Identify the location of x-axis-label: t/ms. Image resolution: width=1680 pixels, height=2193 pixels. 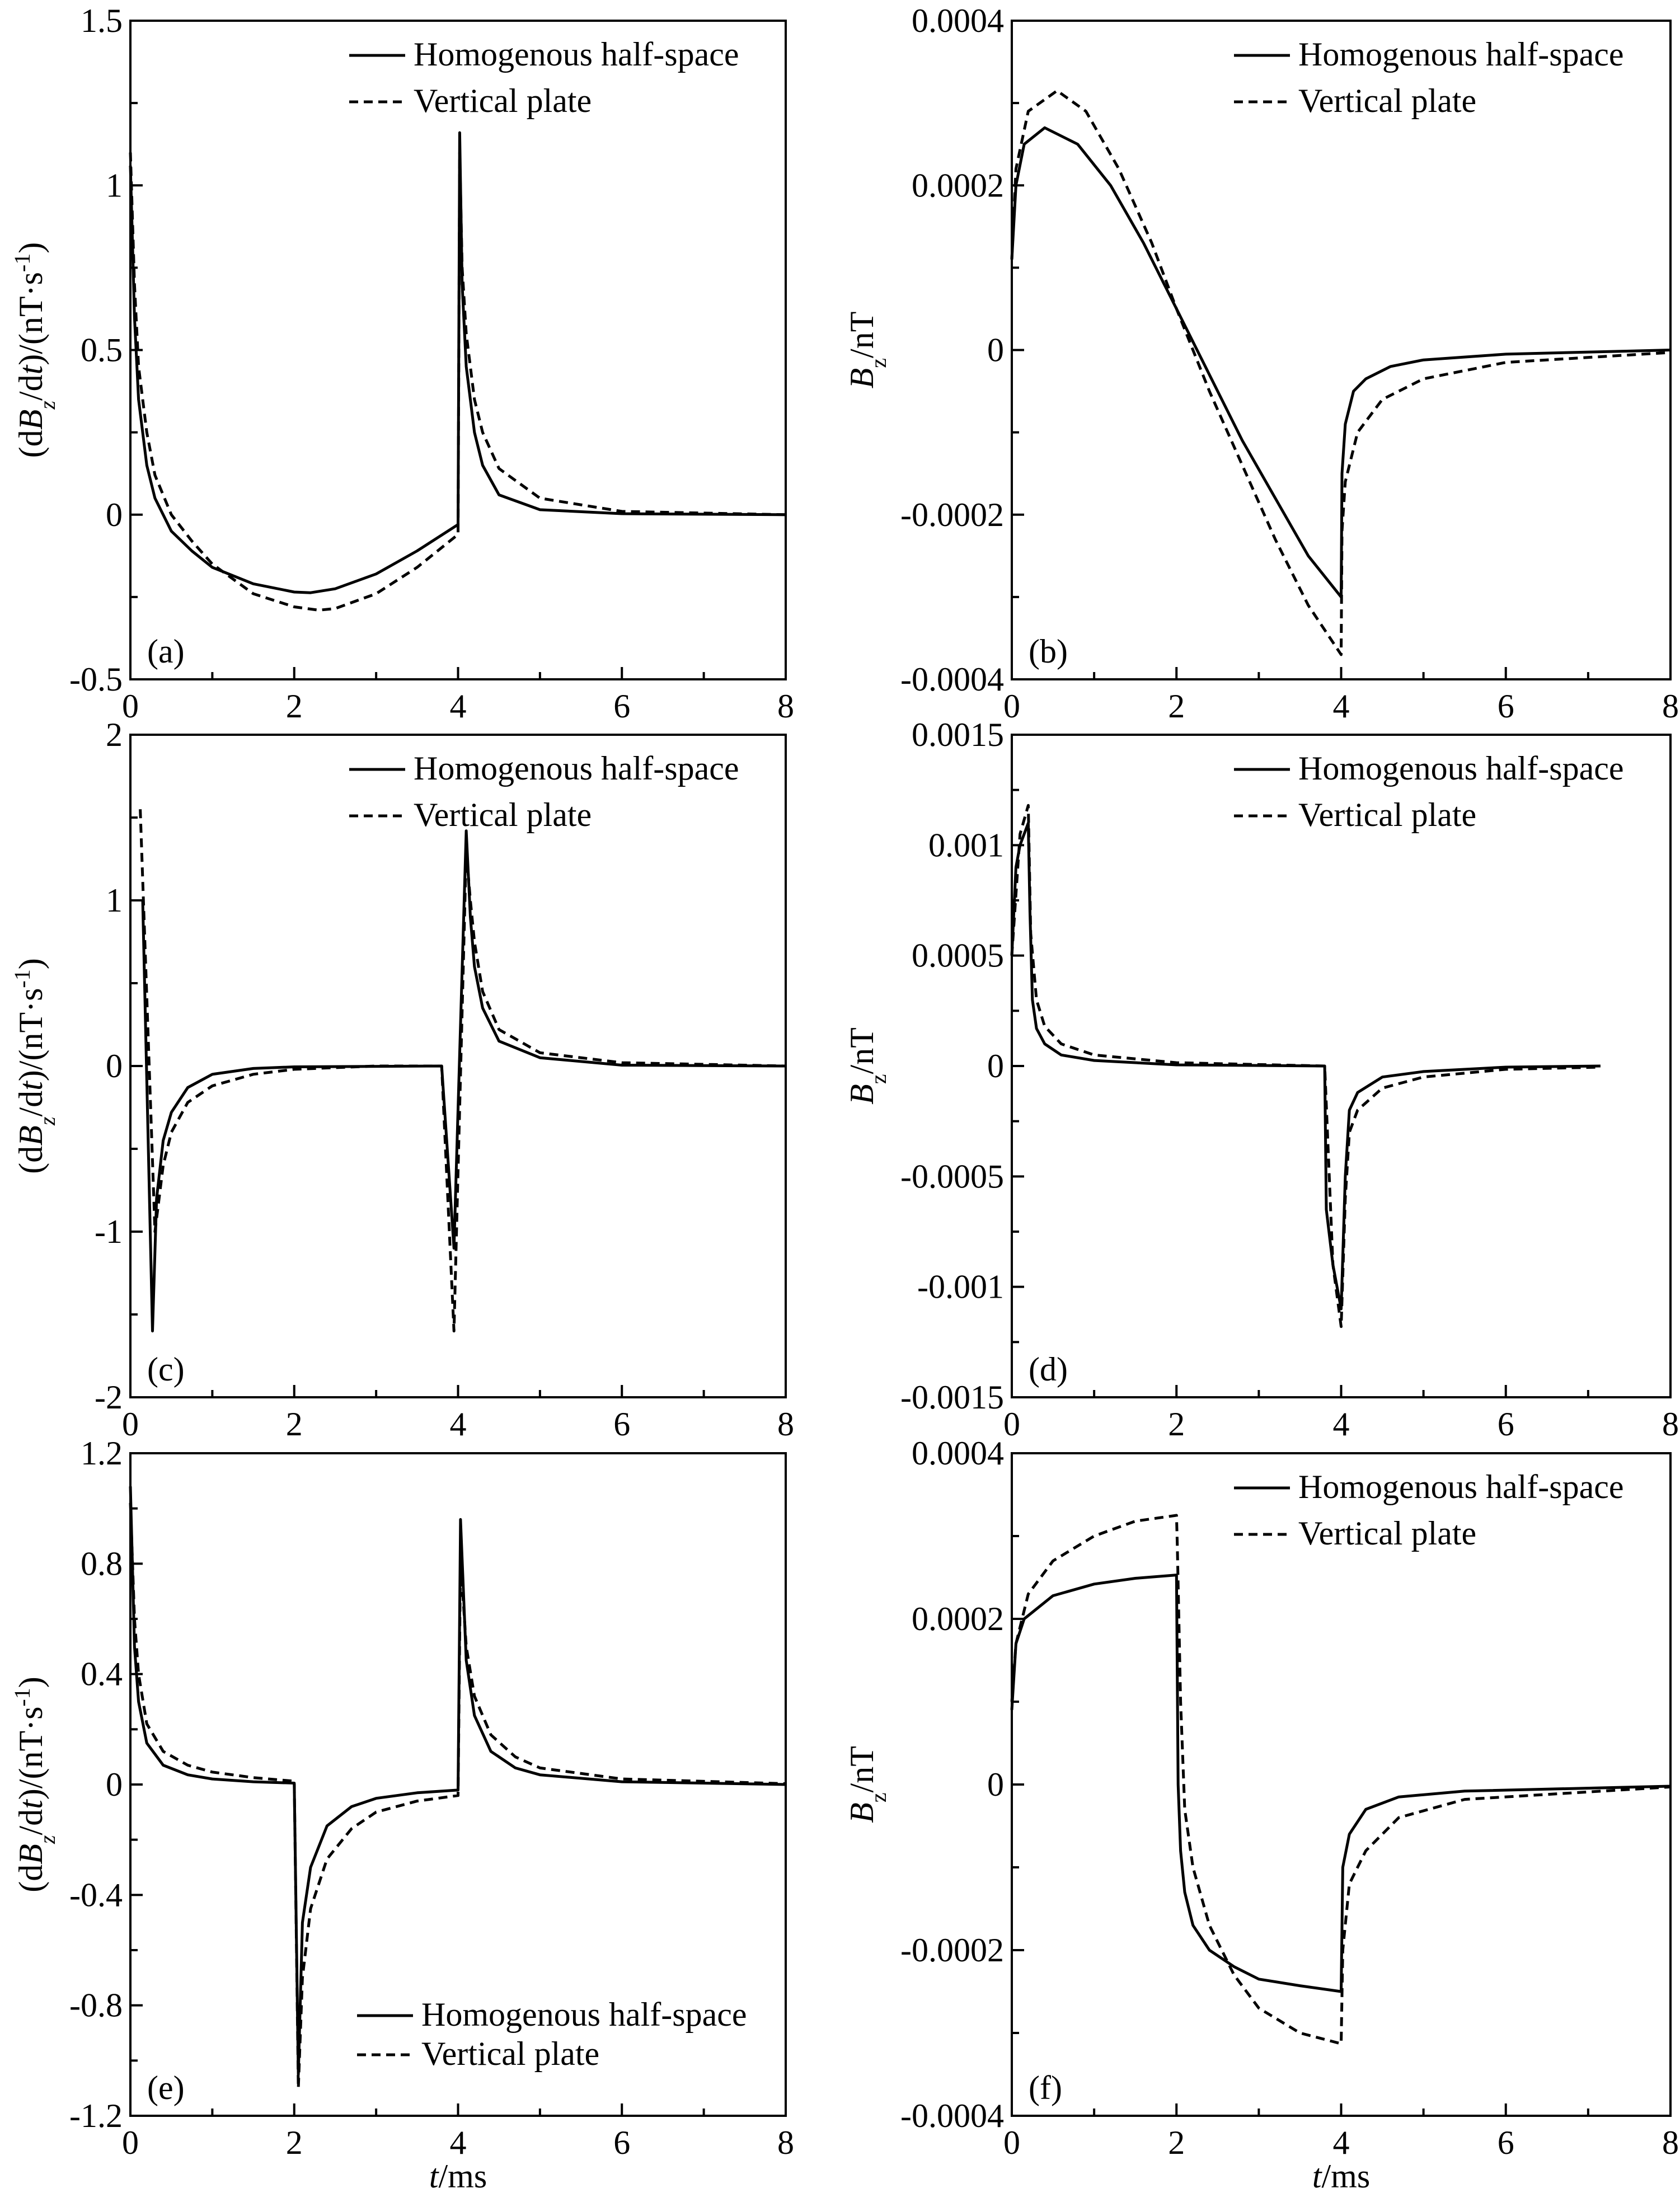
(1341, 2175).